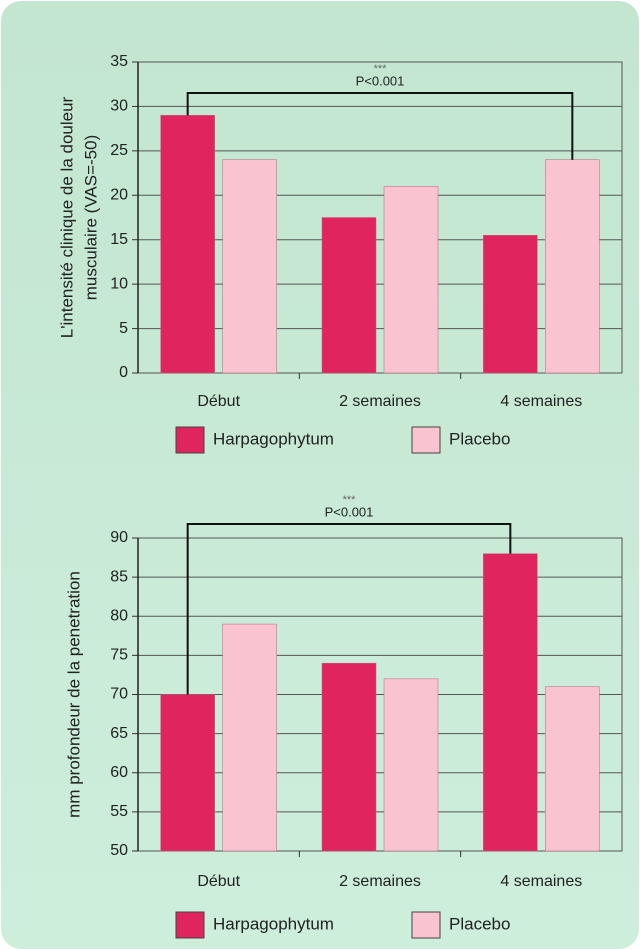 The height and width of the screenshot is (950, 640). I want to click on y-tick-label: 90, so click(119, 537).